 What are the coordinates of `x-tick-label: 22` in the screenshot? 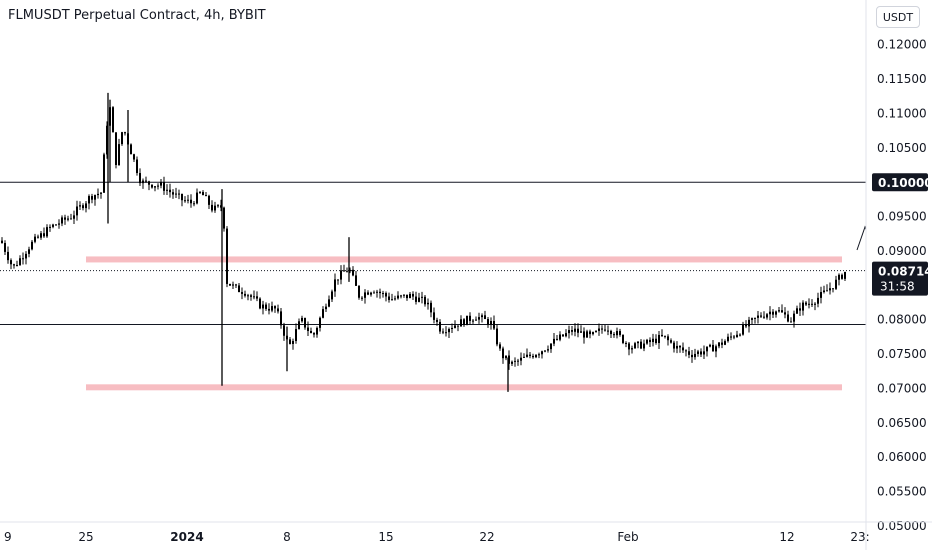 It's located at (486, 537).